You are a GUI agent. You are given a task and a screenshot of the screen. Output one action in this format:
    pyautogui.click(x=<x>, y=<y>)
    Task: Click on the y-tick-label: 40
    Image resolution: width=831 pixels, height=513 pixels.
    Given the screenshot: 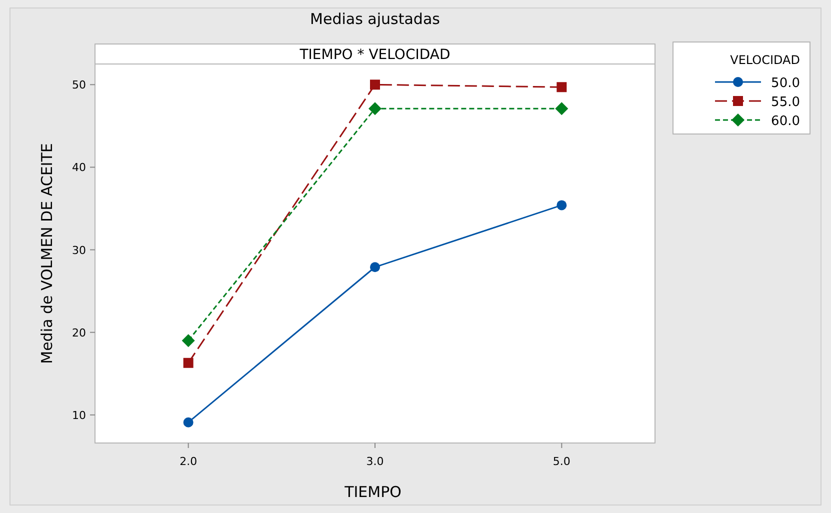 What is the action you would take?
    pyautogui.click(x=79, y=167)
    